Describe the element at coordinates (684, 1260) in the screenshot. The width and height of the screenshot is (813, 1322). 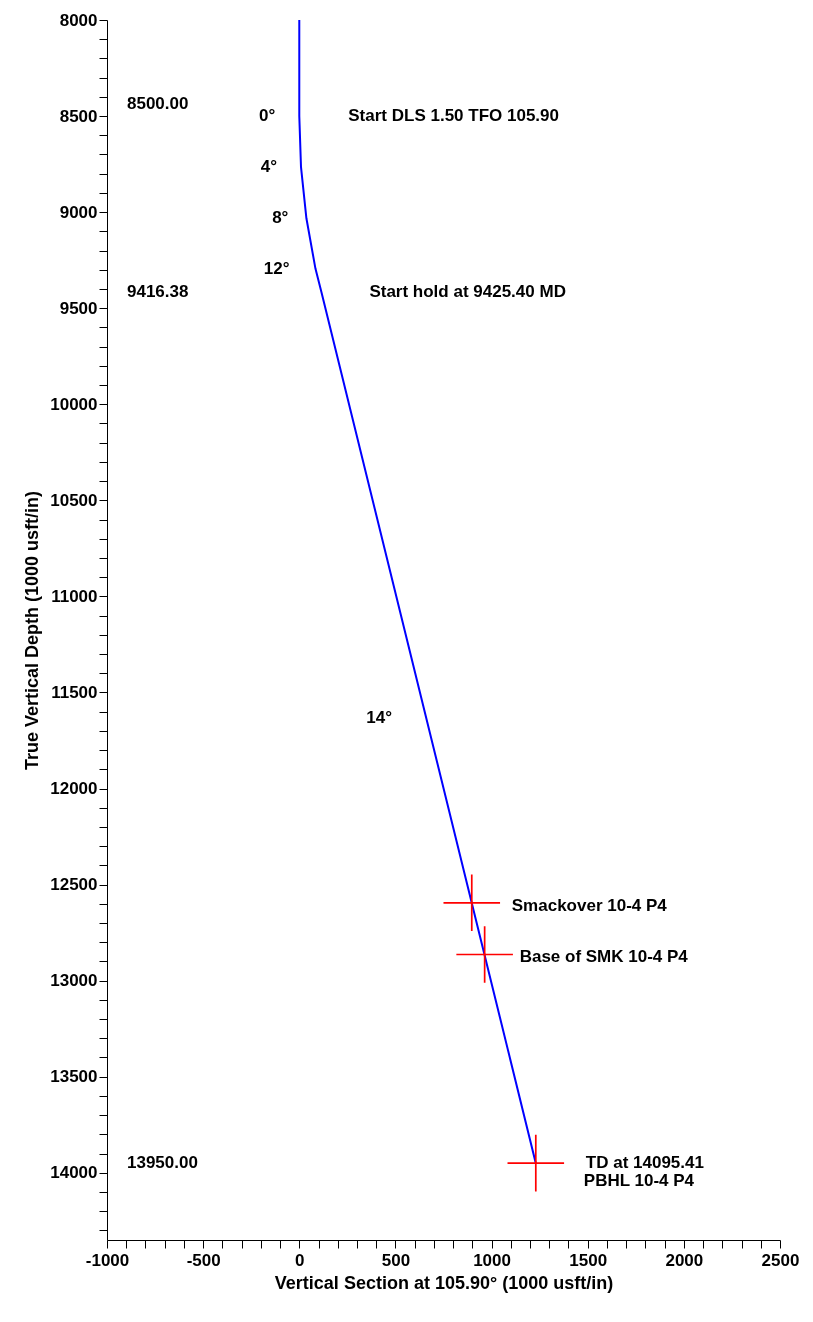
I see `x-tick-label: 2000` at that location.